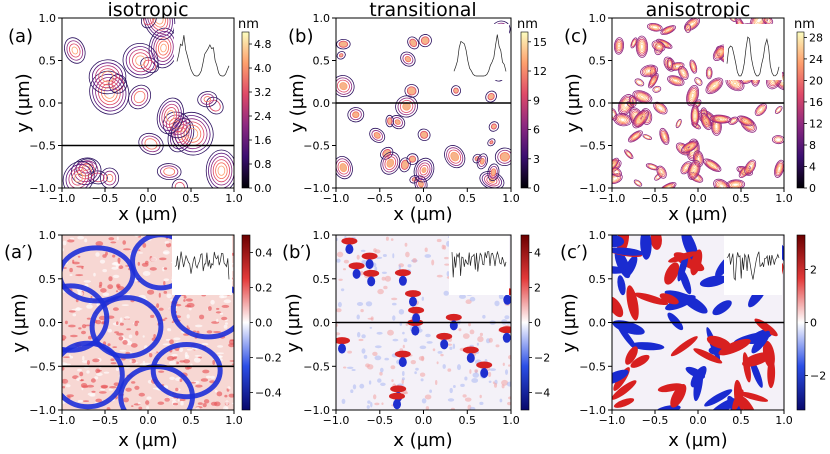 The height and width of the screenshot is (454, 830). What do you see at coordinates (202, 265) in the screenshot?
I see `panel-3-inset` at bounding box center [202, 265].